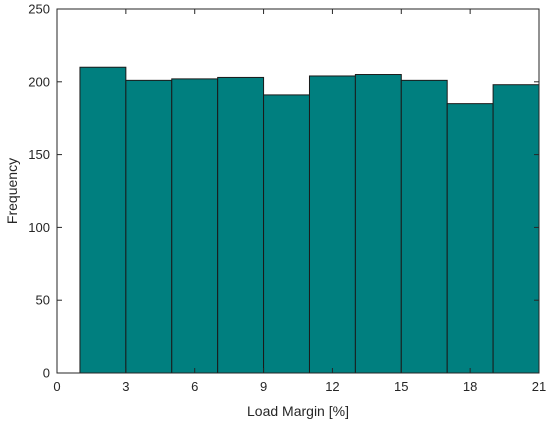  I want to click on x-tick-label: 9, so click(263, 386).